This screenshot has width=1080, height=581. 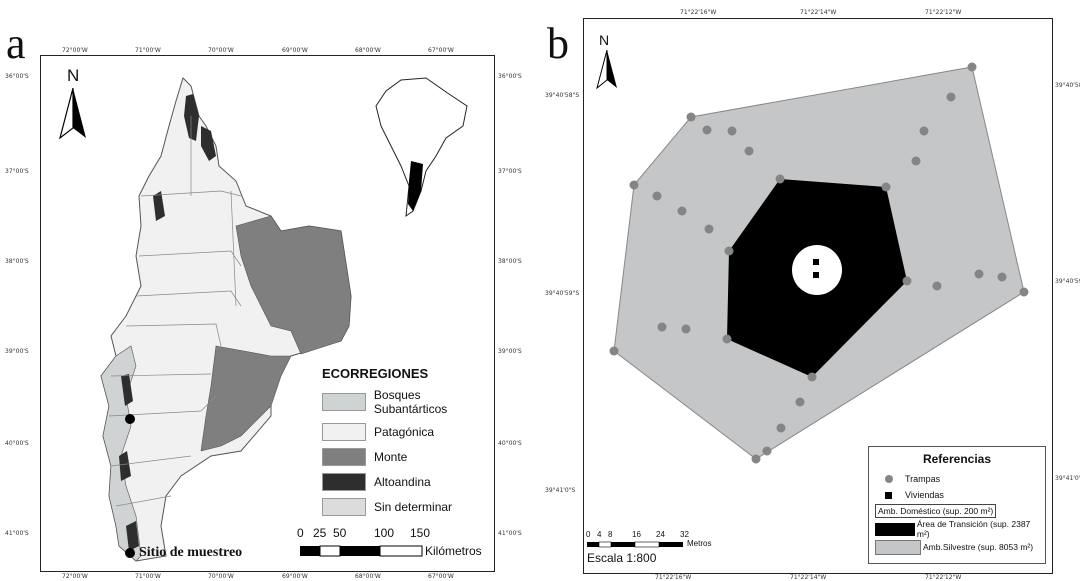 I want to click on scale-tick-label: 24, so click(x=660, y=534).